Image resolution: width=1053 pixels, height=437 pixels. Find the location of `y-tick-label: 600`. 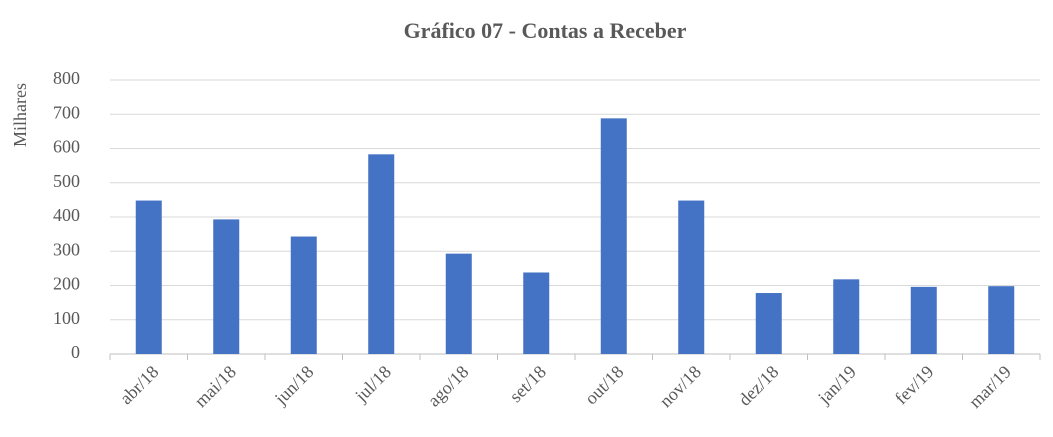

y-tick-label: 600 is located at coordinates (66, 147).